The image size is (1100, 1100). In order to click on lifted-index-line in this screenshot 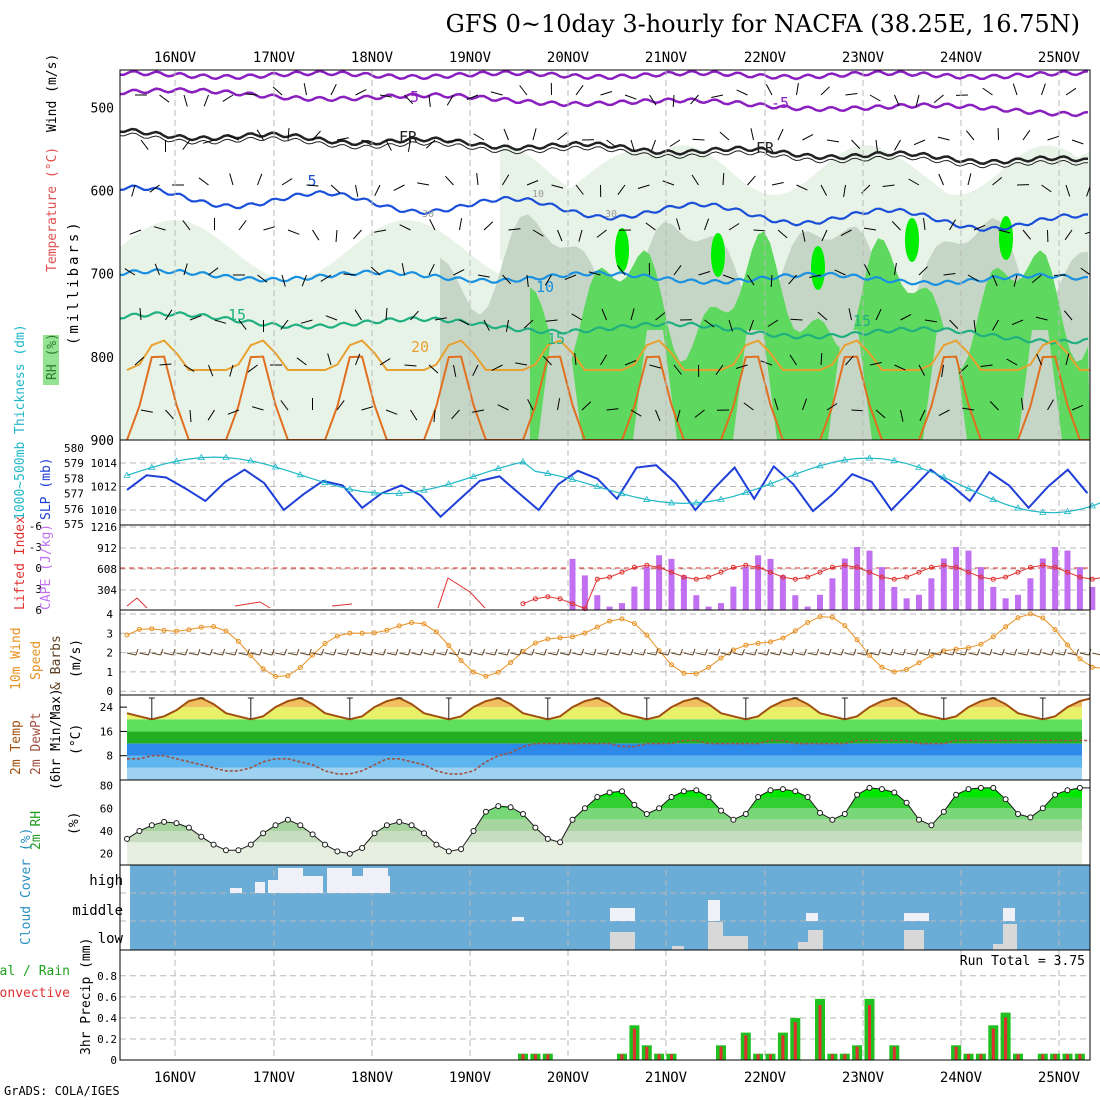, I will do `click(342, 605)`.